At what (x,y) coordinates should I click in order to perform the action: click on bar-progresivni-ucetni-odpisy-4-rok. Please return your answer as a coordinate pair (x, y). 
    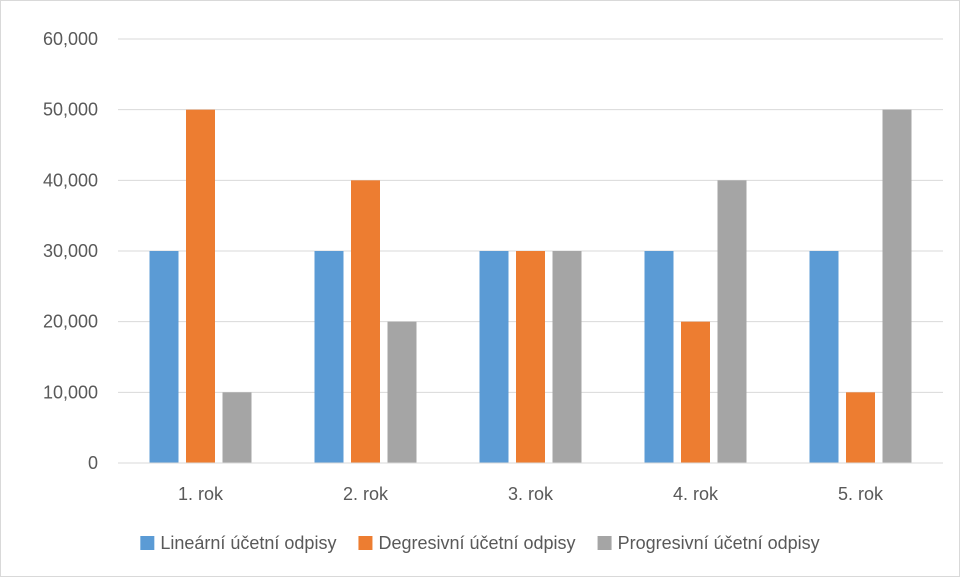
    Looking at the image, I should click on (732, 322).